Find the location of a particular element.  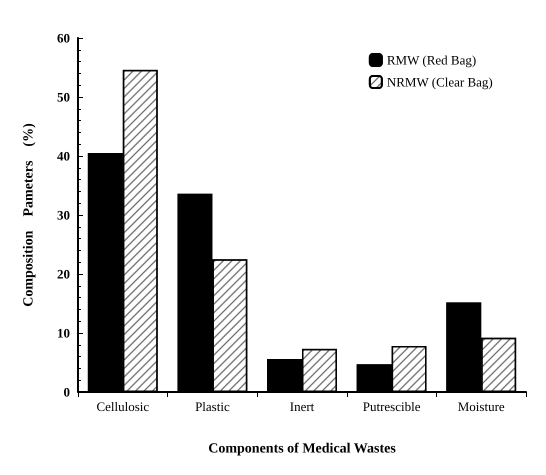

y-axis-title: Composition Pameters (%) is located at coordinates (29, 214).